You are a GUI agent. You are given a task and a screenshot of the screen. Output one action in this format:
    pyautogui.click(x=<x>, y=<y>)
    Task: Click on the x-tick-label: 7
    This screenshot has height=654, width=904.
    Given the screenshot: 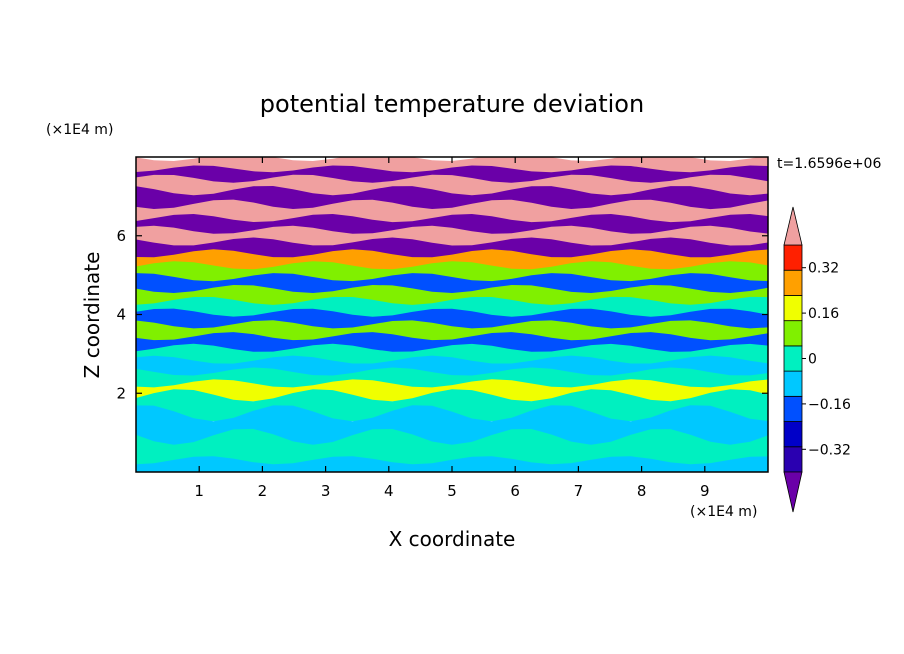 What is the action you would take?
    pyautogui.click(x=579, y=491)
    